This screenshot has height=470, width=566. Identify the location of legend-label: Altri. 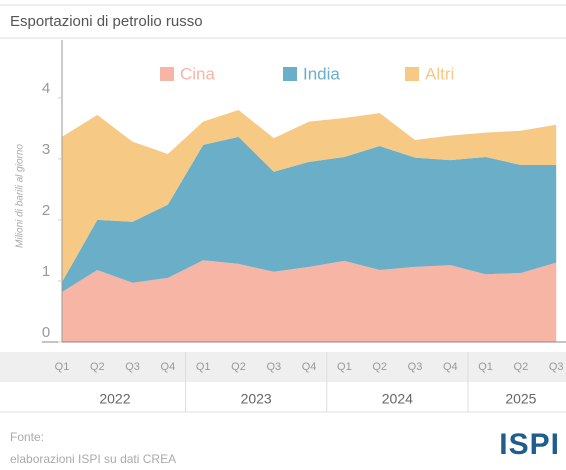
(439, 73).